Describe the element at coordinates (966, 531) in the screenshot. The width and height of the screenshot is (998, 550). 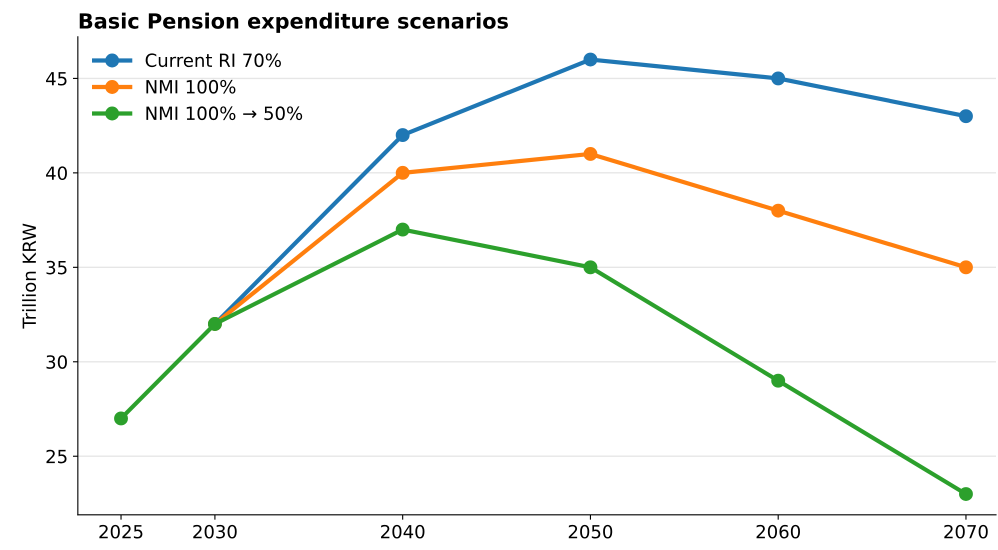
I see `x-tick-label: 2070` at that location.